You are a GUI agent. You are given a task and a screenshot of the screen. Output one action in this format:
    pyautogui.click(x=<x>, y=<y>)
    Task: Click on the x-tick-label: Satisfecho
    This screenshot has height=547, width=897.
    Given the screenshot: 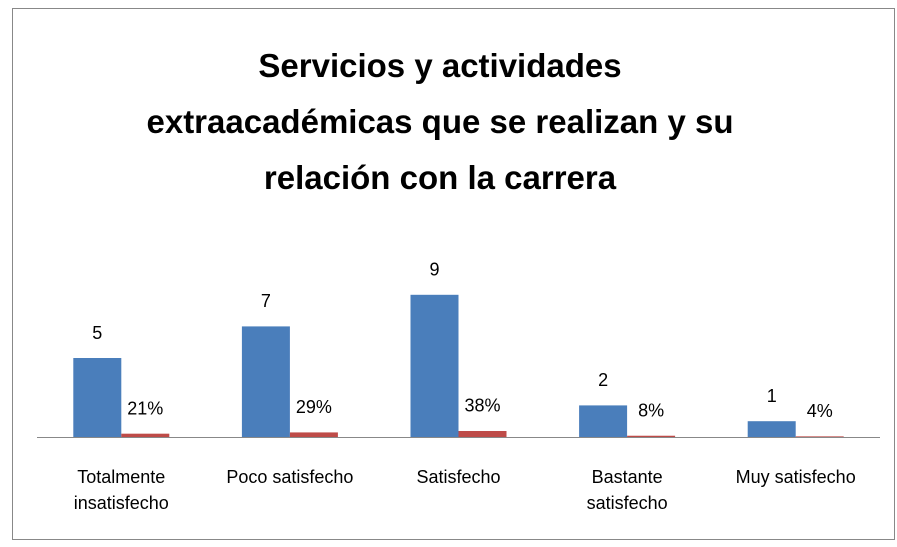 What is the action you would take?
    pyautogui.click(x=458, y=477)
    